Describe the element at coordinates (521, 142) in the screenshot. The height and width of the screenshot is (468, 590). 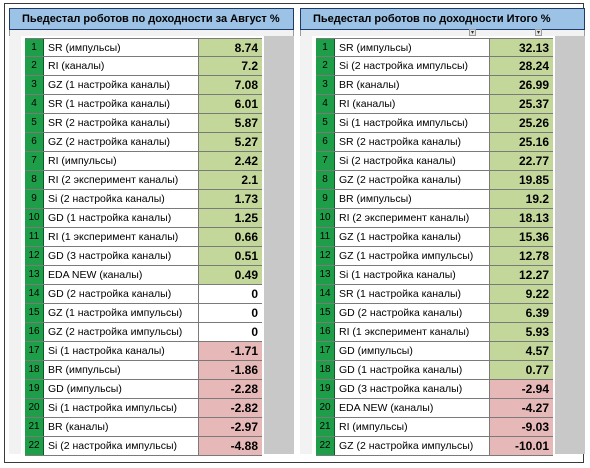
I see `return-value-cell: 25.16` at that location.